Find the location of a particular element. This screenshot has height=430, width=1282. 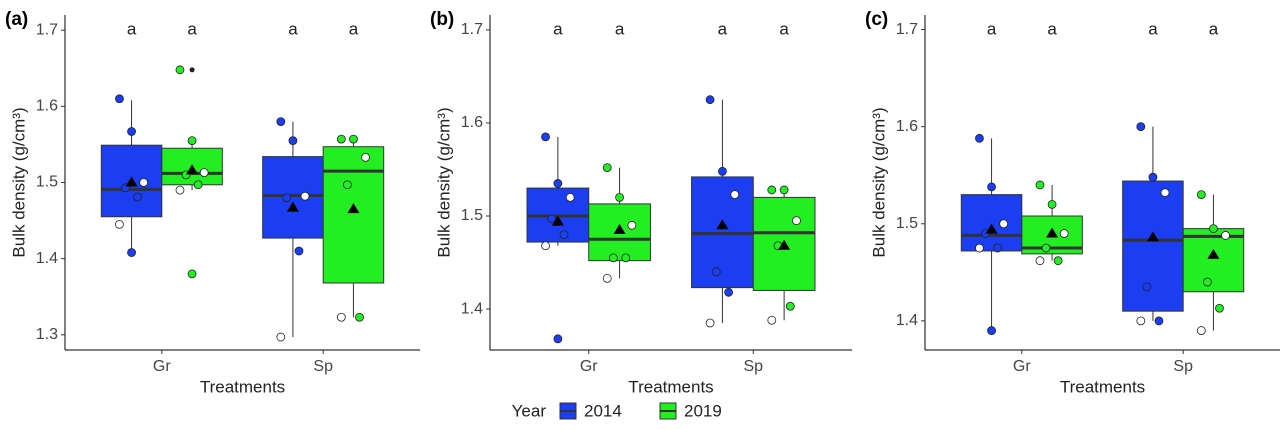

y-tick-label: 1.3 is located at coordinates (47, 334).